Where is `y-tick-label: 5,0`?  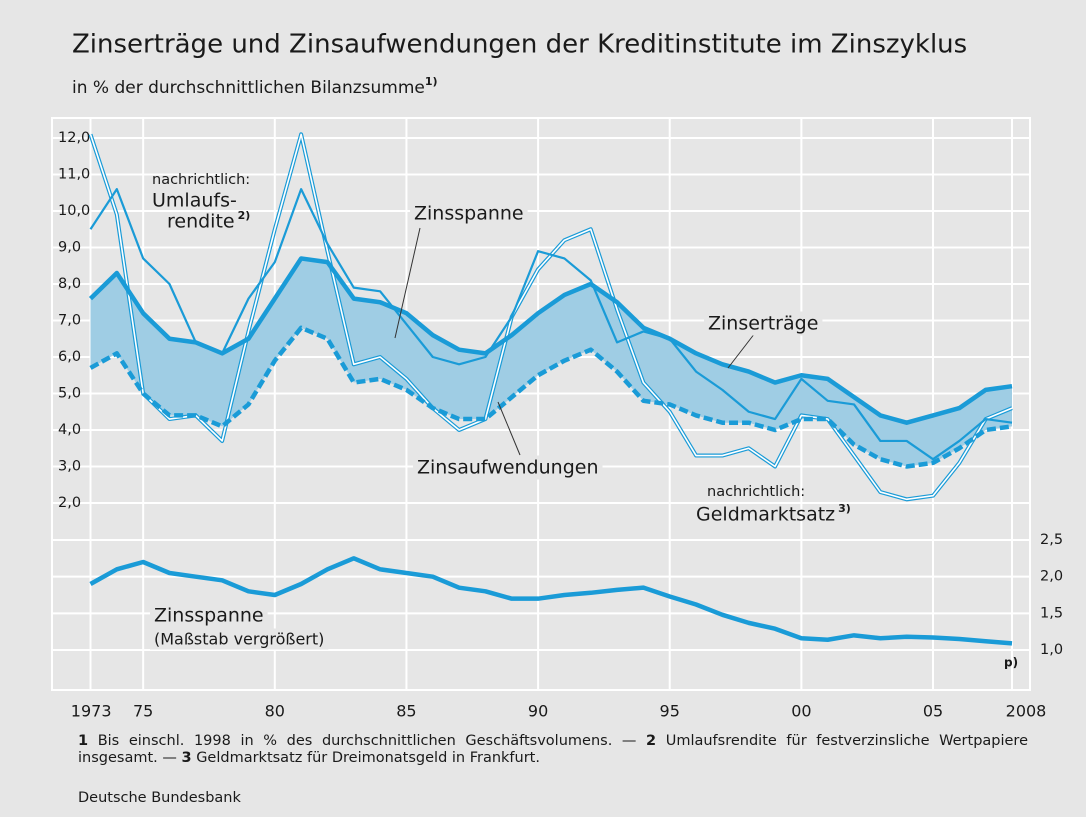
y-tick-label: 5,0 is located at coordinates (69, 394).